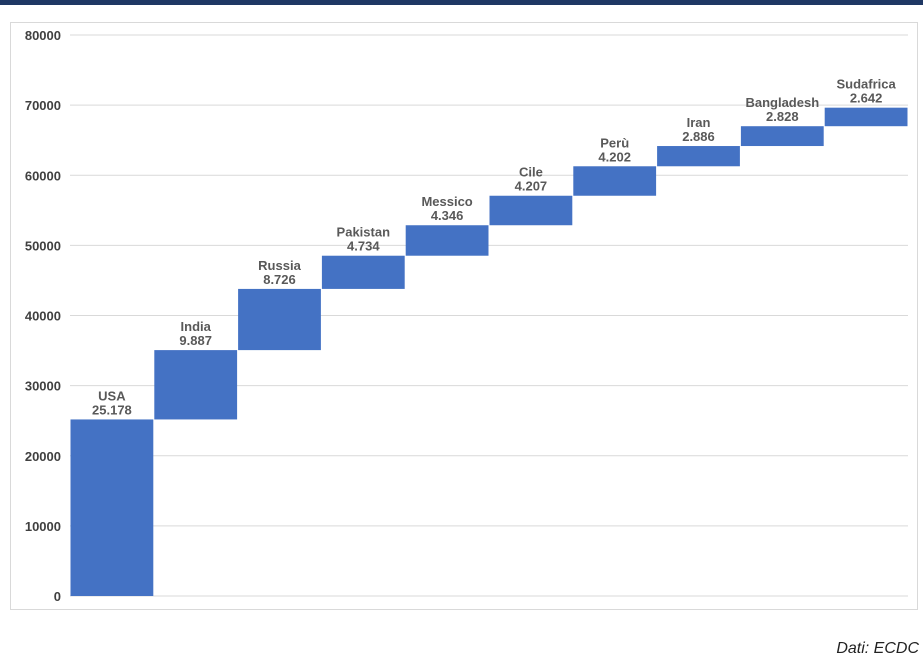 This screenshot has width=923, height=662. Describe the element at coordinates (614, 142) in the screenshot. I see `category-label: Perù` at that location.